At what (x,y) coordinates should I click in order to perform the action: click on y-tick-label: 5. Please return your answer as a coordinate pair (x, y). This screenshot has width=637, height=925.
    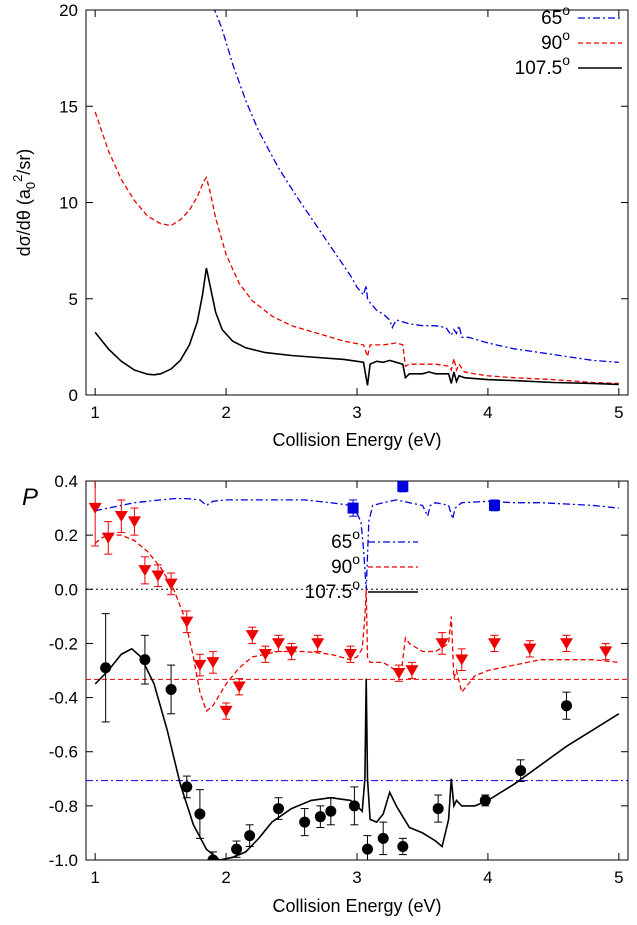
    Looking at the image, I should click on (73, 299).